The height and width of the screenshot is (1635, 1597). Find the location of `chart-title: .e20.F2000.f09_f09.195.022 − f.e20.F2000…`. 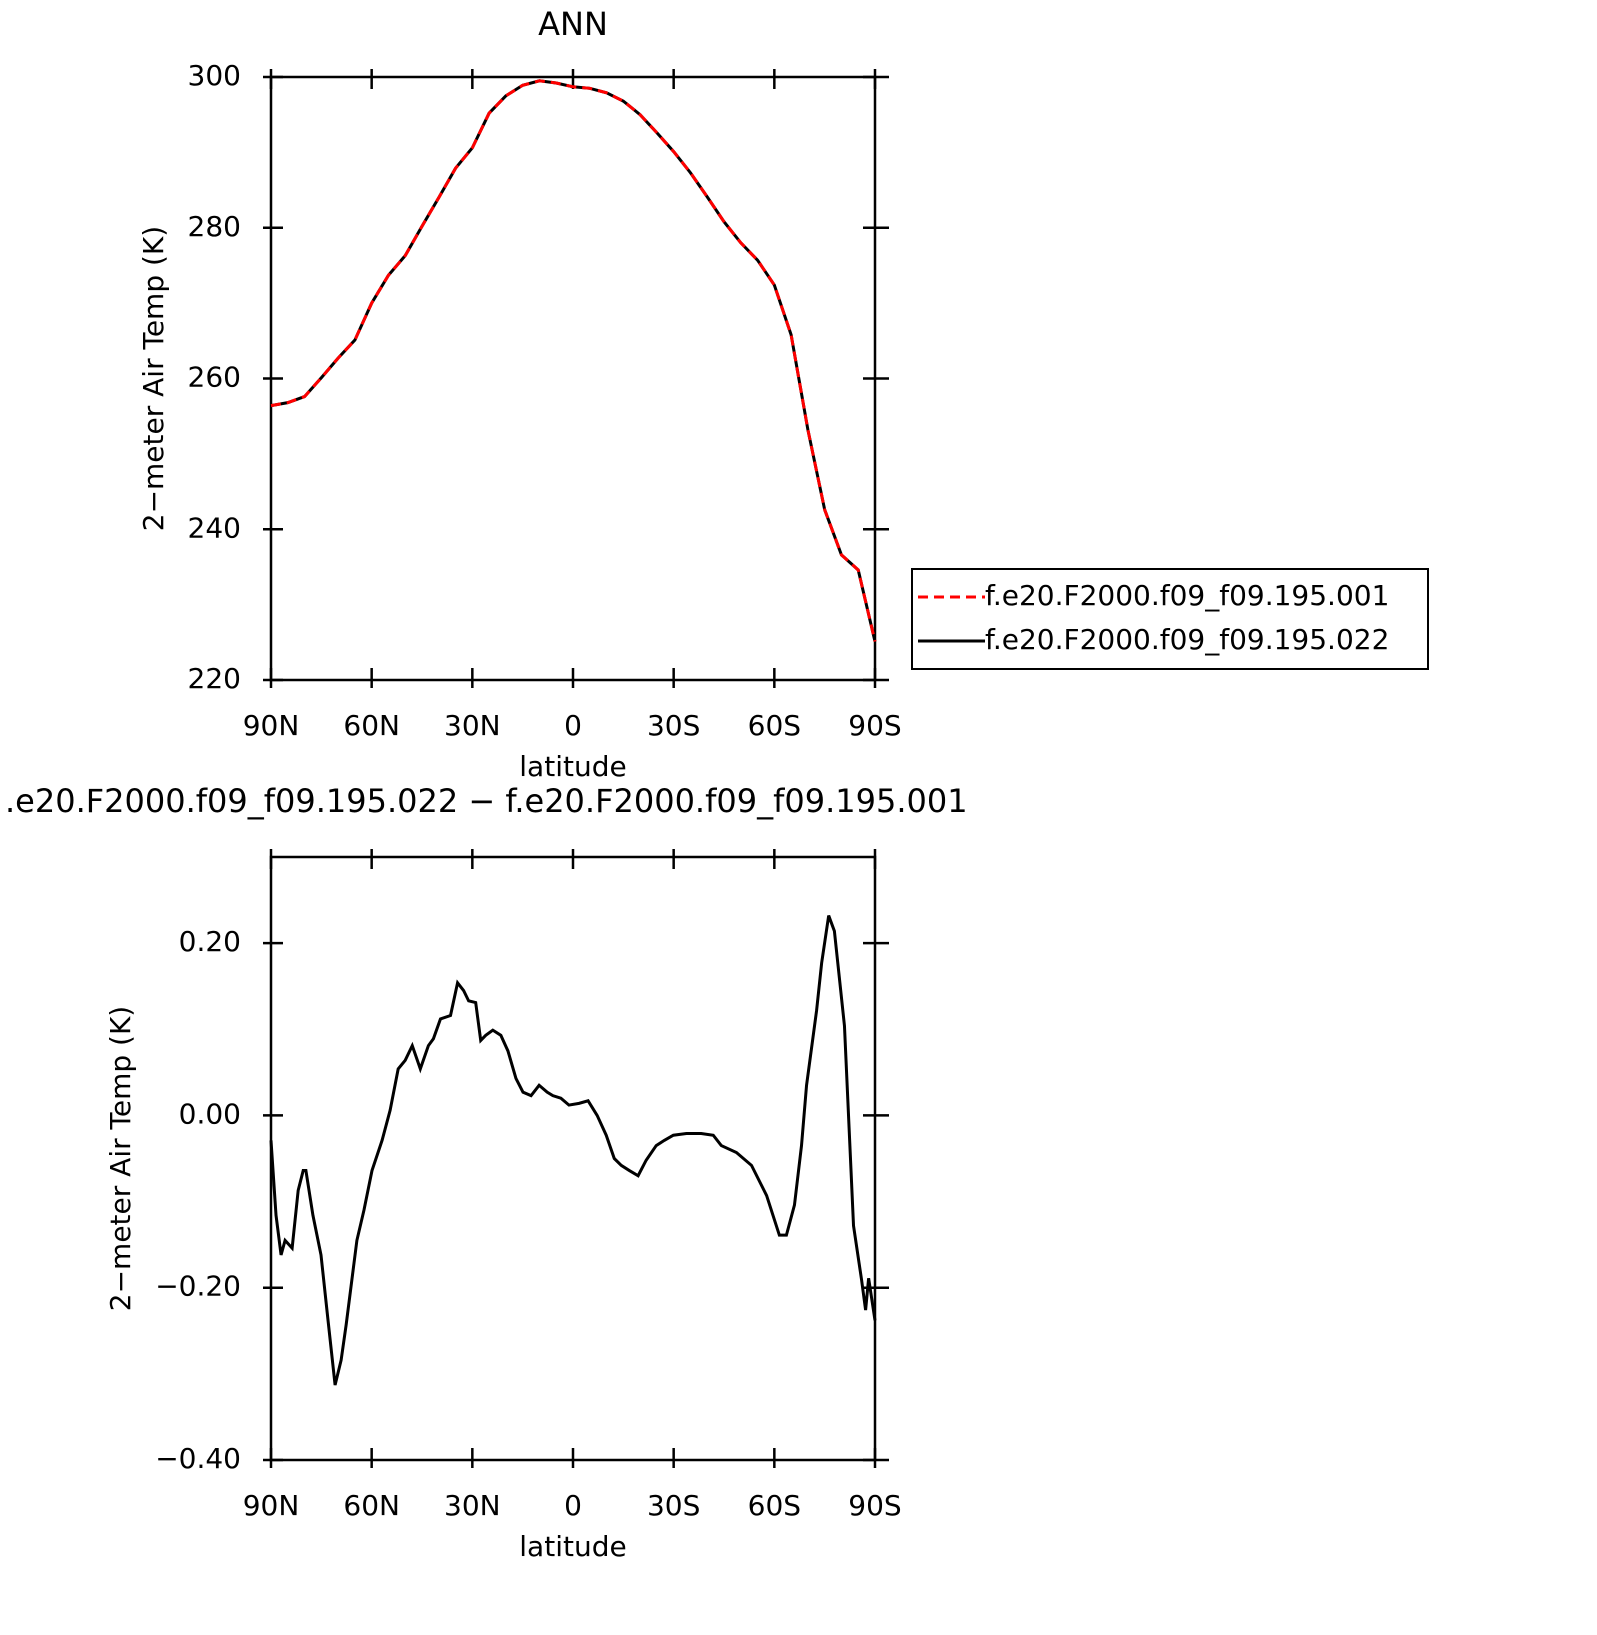

chart-title: .e20.F2000.f09_f09.195.022 − f.e20.F2000… is located at coordinates (486, 801).